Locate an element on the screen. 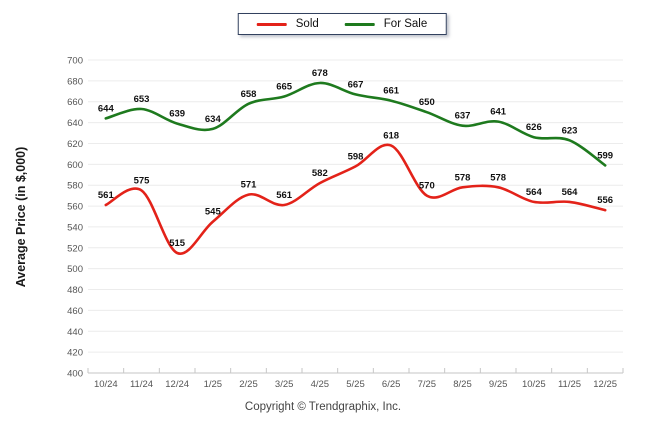 Image resolution: width=646 pixels, height=434 pixels. y-tick-label: 660 is located at coordinates (75, 102).